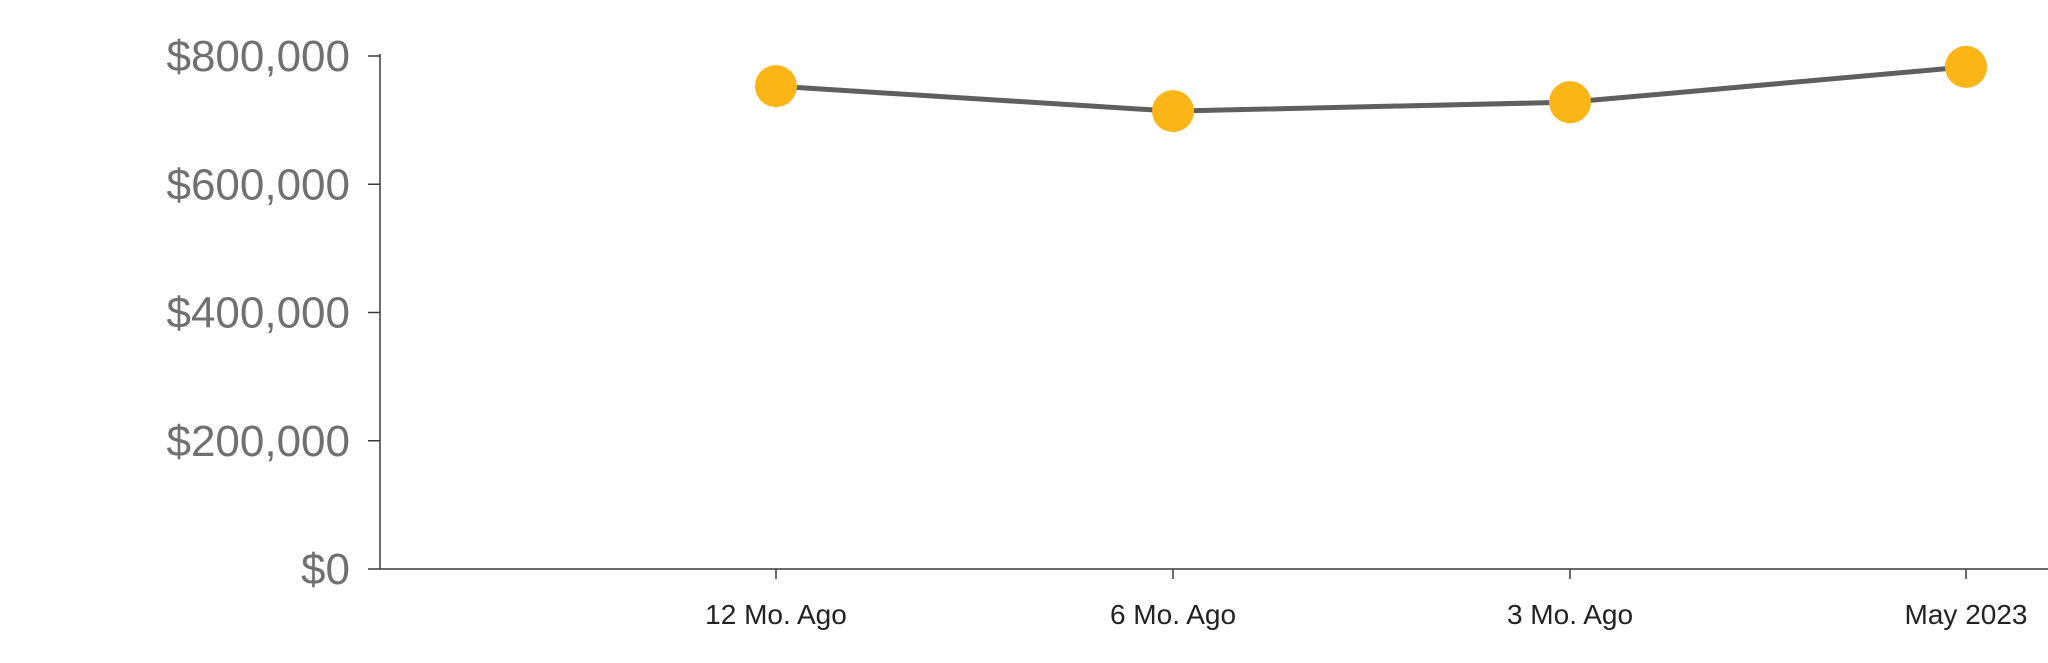 The height and width of the screenshot is (663, 2048). What do you see at coordinates (1173, 614) in the screenshot?
I see `x-tick-label: 6 Mo. Ago` at bounding box center [1173, 614].